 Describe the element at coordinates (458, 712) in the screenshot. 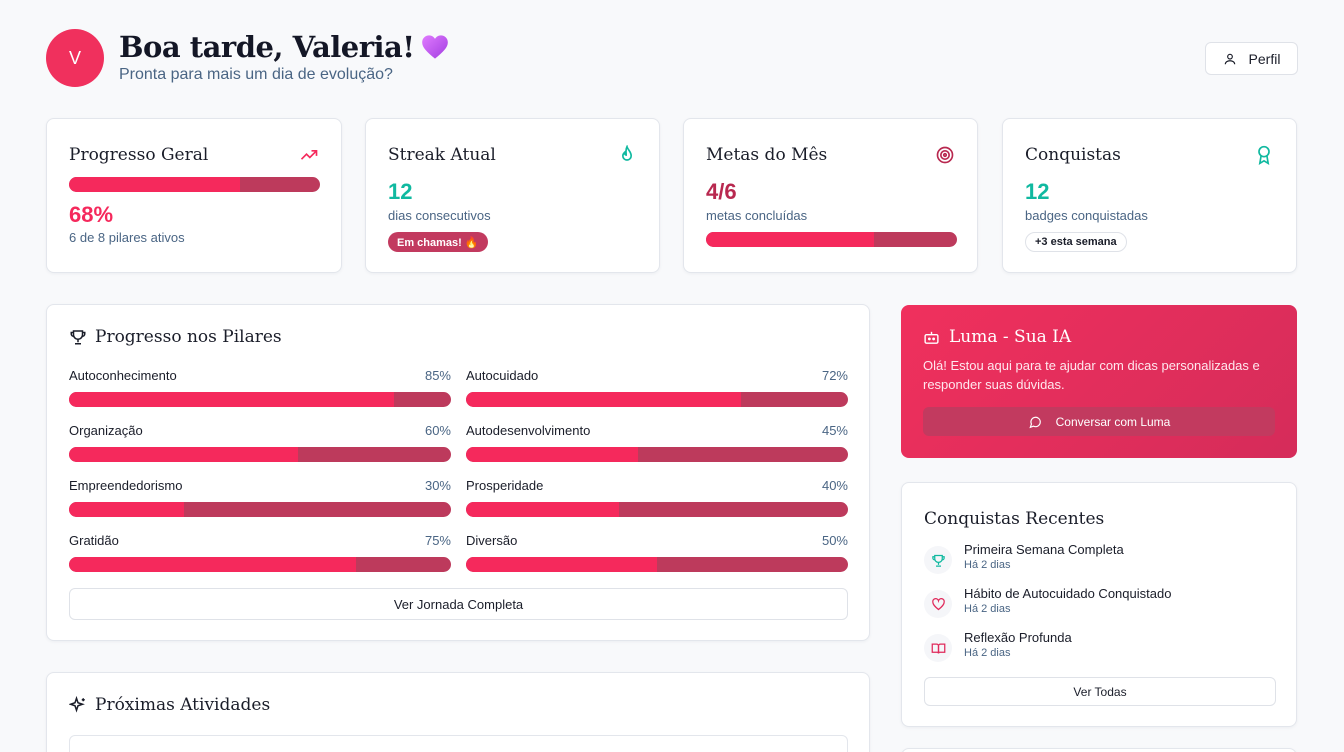

I see `activities-card: Próximas Atividades` at that location.